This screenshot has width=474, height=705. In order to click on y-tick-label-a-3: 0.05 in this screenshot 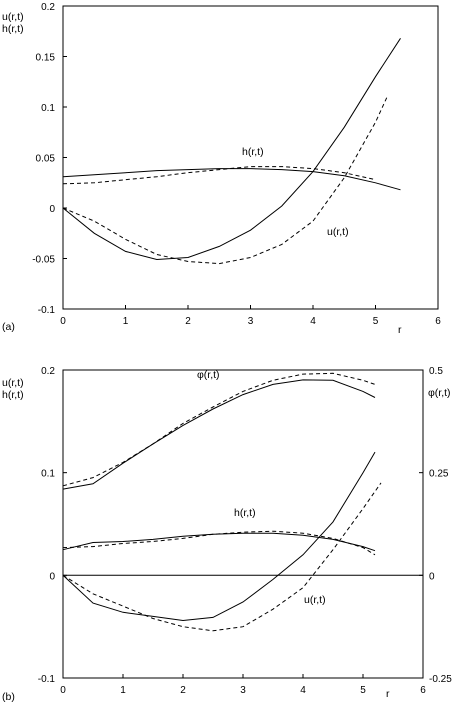, I will do `click(46, 159)`.